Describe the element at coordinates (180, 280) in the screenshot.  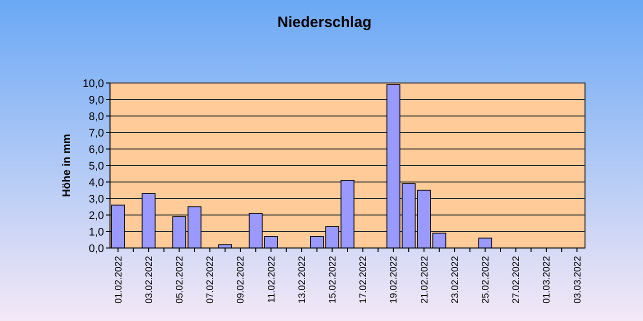
I see `x-tick-label: 05.02.2022` at that location.